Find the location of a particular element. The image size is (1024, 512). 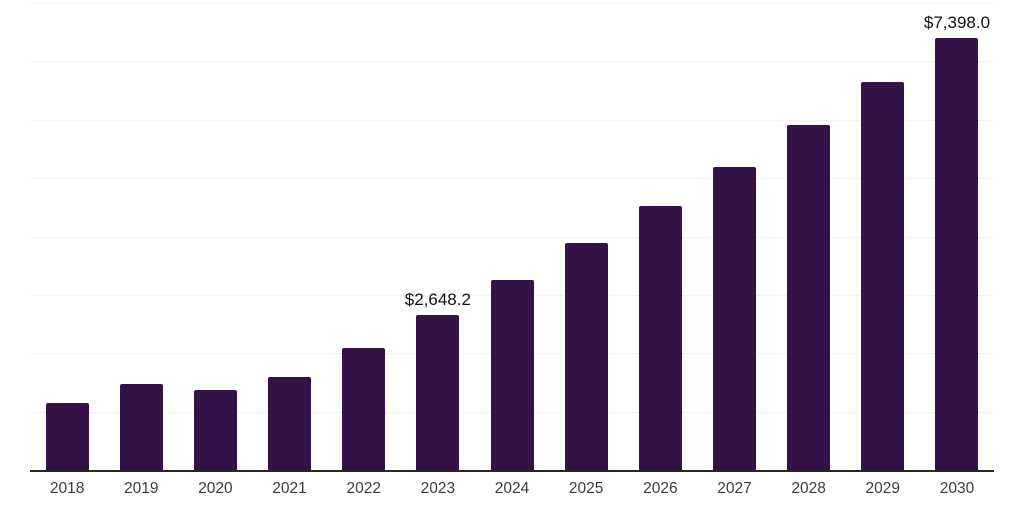

bar-column-2024 is located at coordinates (512, 236).